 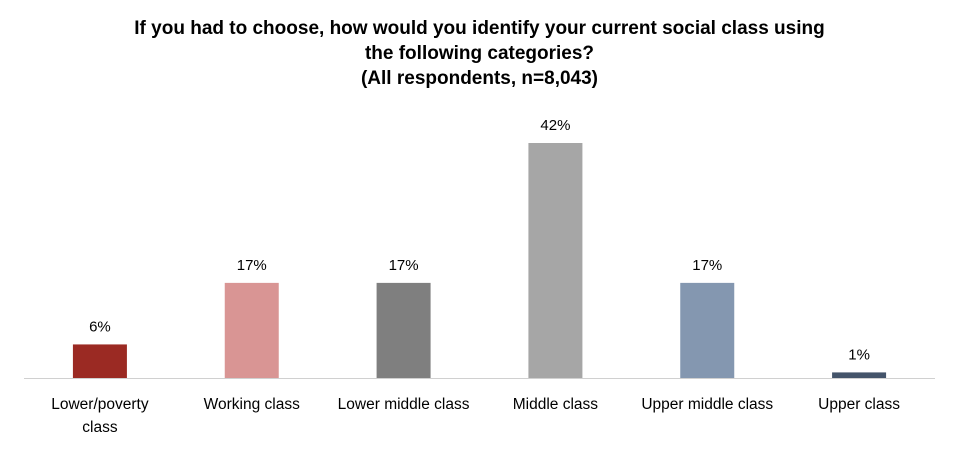 I want to click on data-label-2: 17%, so click(x=404, y=265).